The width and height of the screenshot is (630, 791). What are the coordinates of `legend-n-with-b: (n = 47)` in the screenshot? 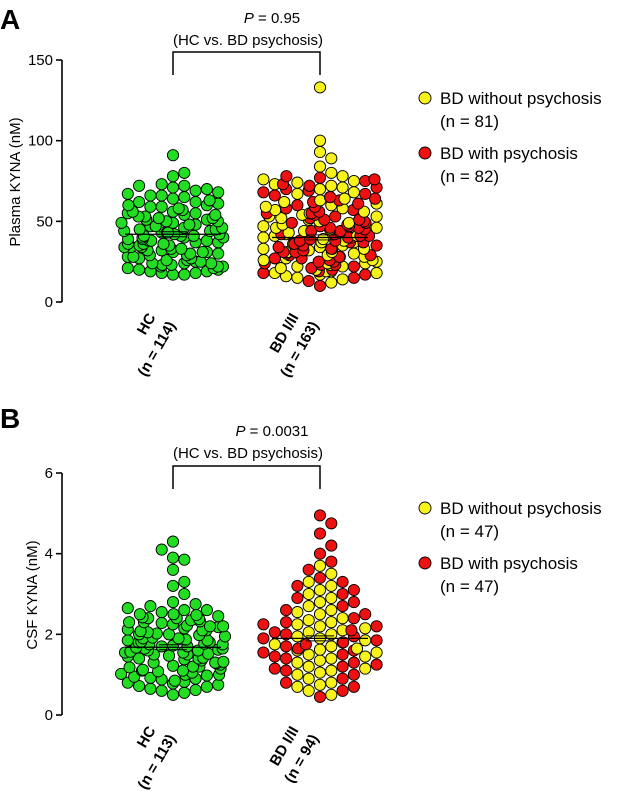 It's located at (469, 586).